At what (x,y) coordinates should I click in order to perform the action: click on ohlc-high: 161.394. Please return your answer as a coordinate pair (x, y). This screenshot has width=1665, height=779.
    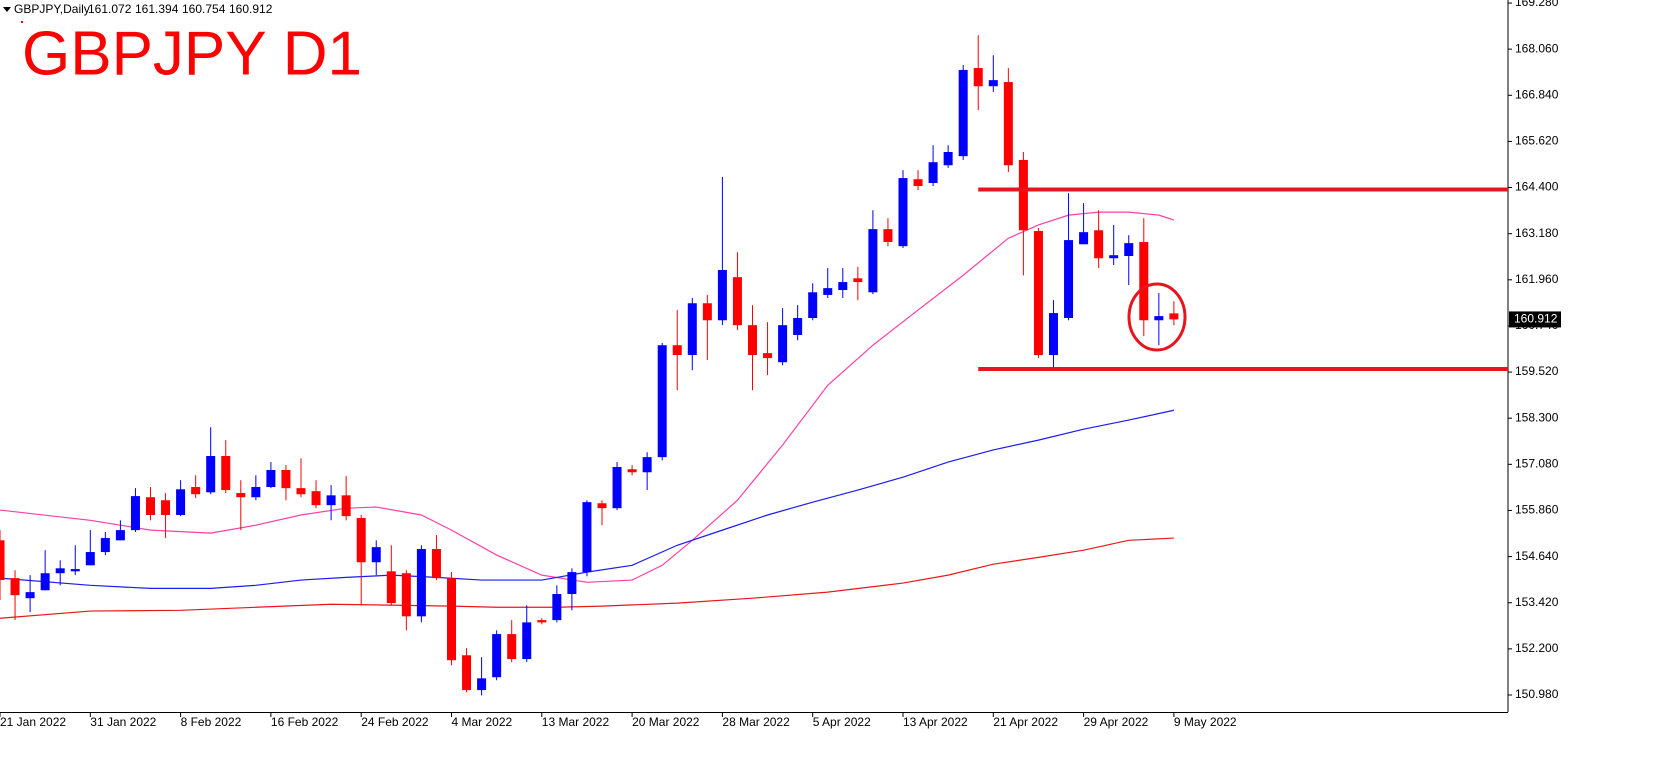
    Looking at the image, I should click on (157, 9).